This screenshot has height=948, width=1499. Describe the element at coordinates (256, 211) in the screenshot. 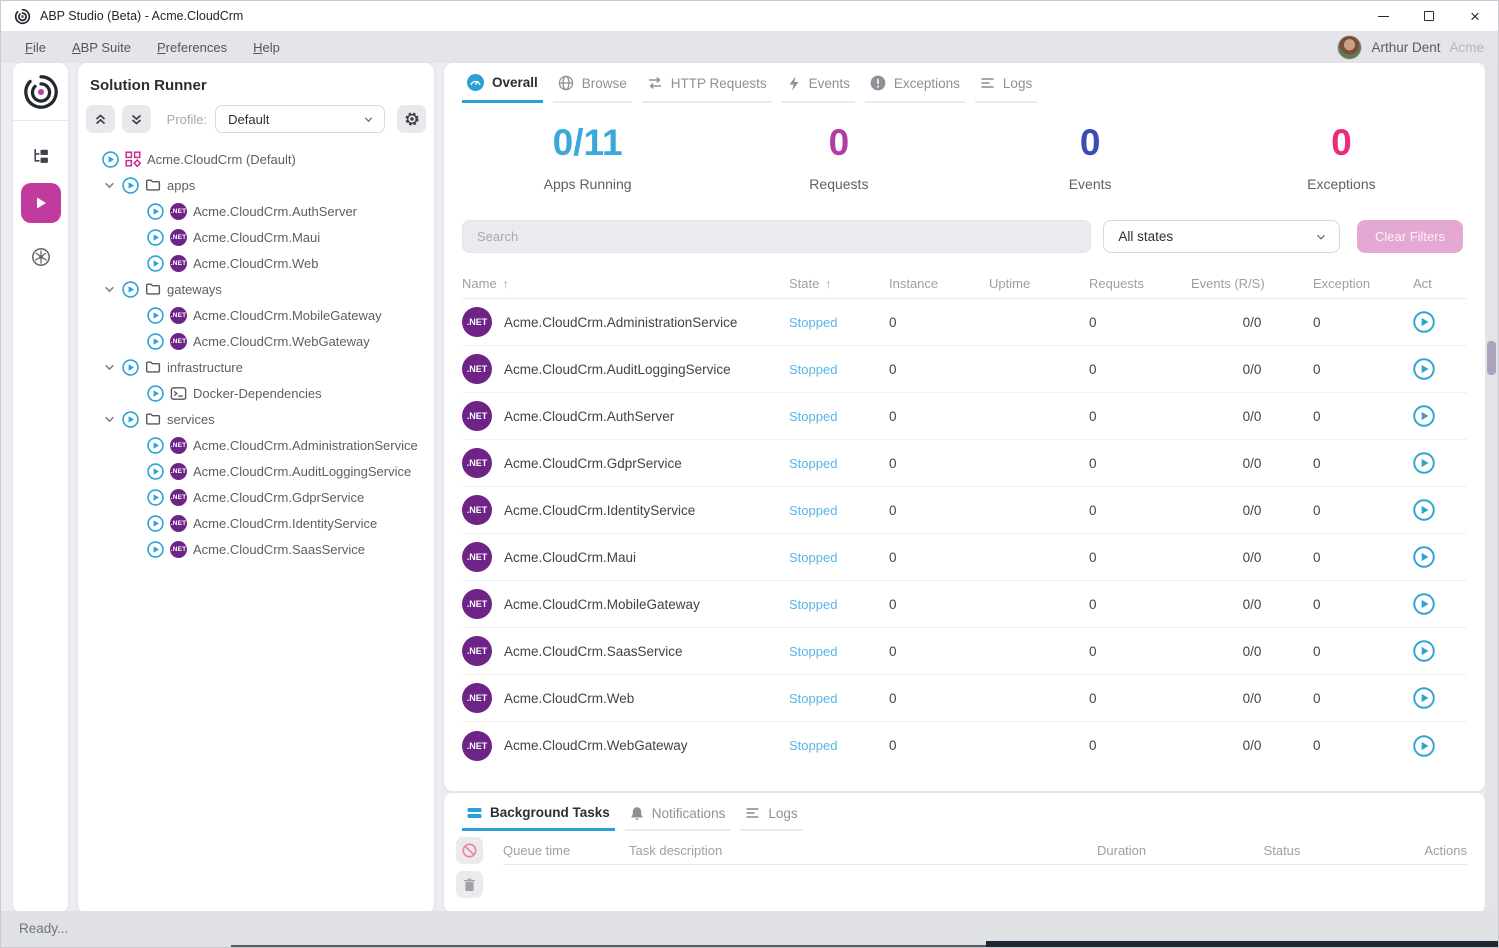

I see `tree-item: .NET Acme.CloudCrm.AuthServer` at that location.